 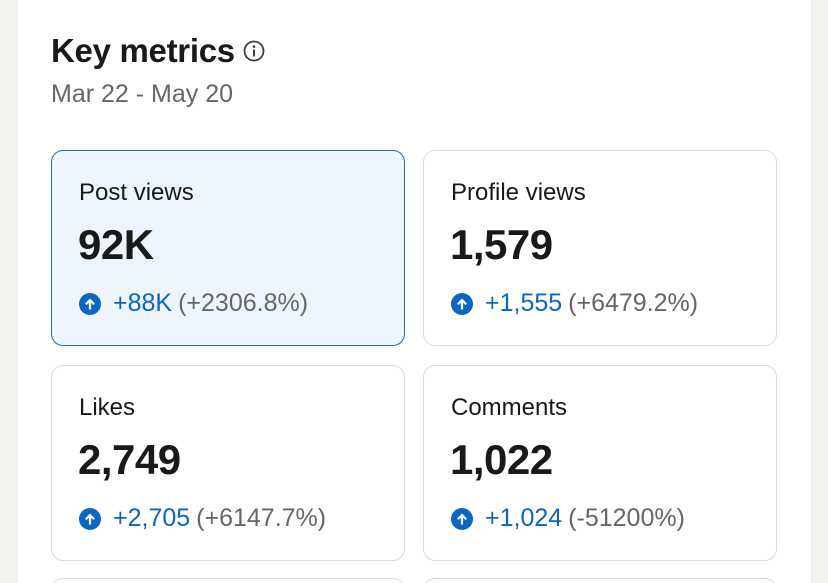 I want to click on metric-card-post-views: Post views 92K +88K (+2306.8%), so click(x=228, y=248).